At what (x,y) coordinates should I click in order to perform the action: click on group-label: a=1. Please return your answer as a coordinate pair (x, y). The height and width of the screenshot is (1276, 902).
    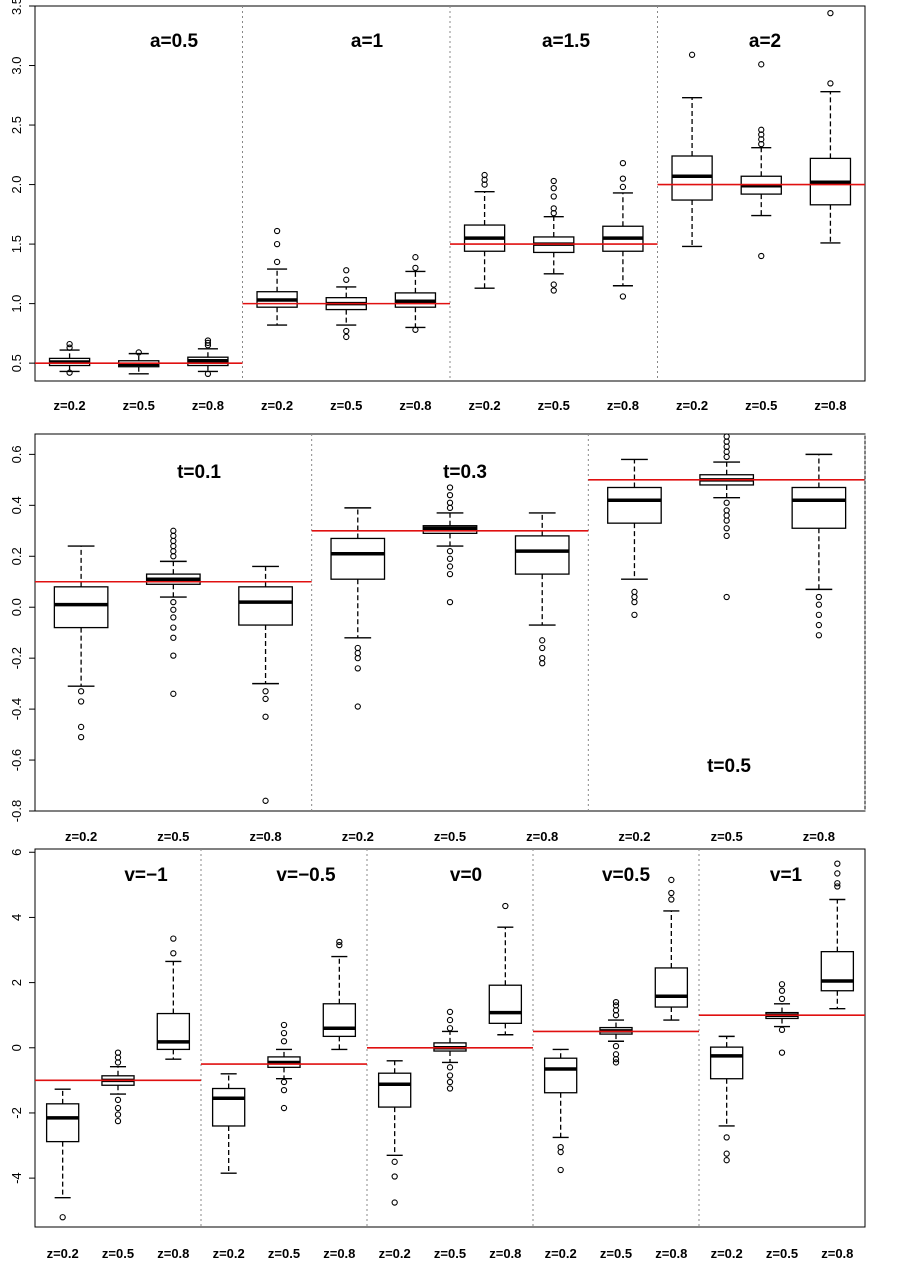
    Looking at the image, I should click on (367, 41).